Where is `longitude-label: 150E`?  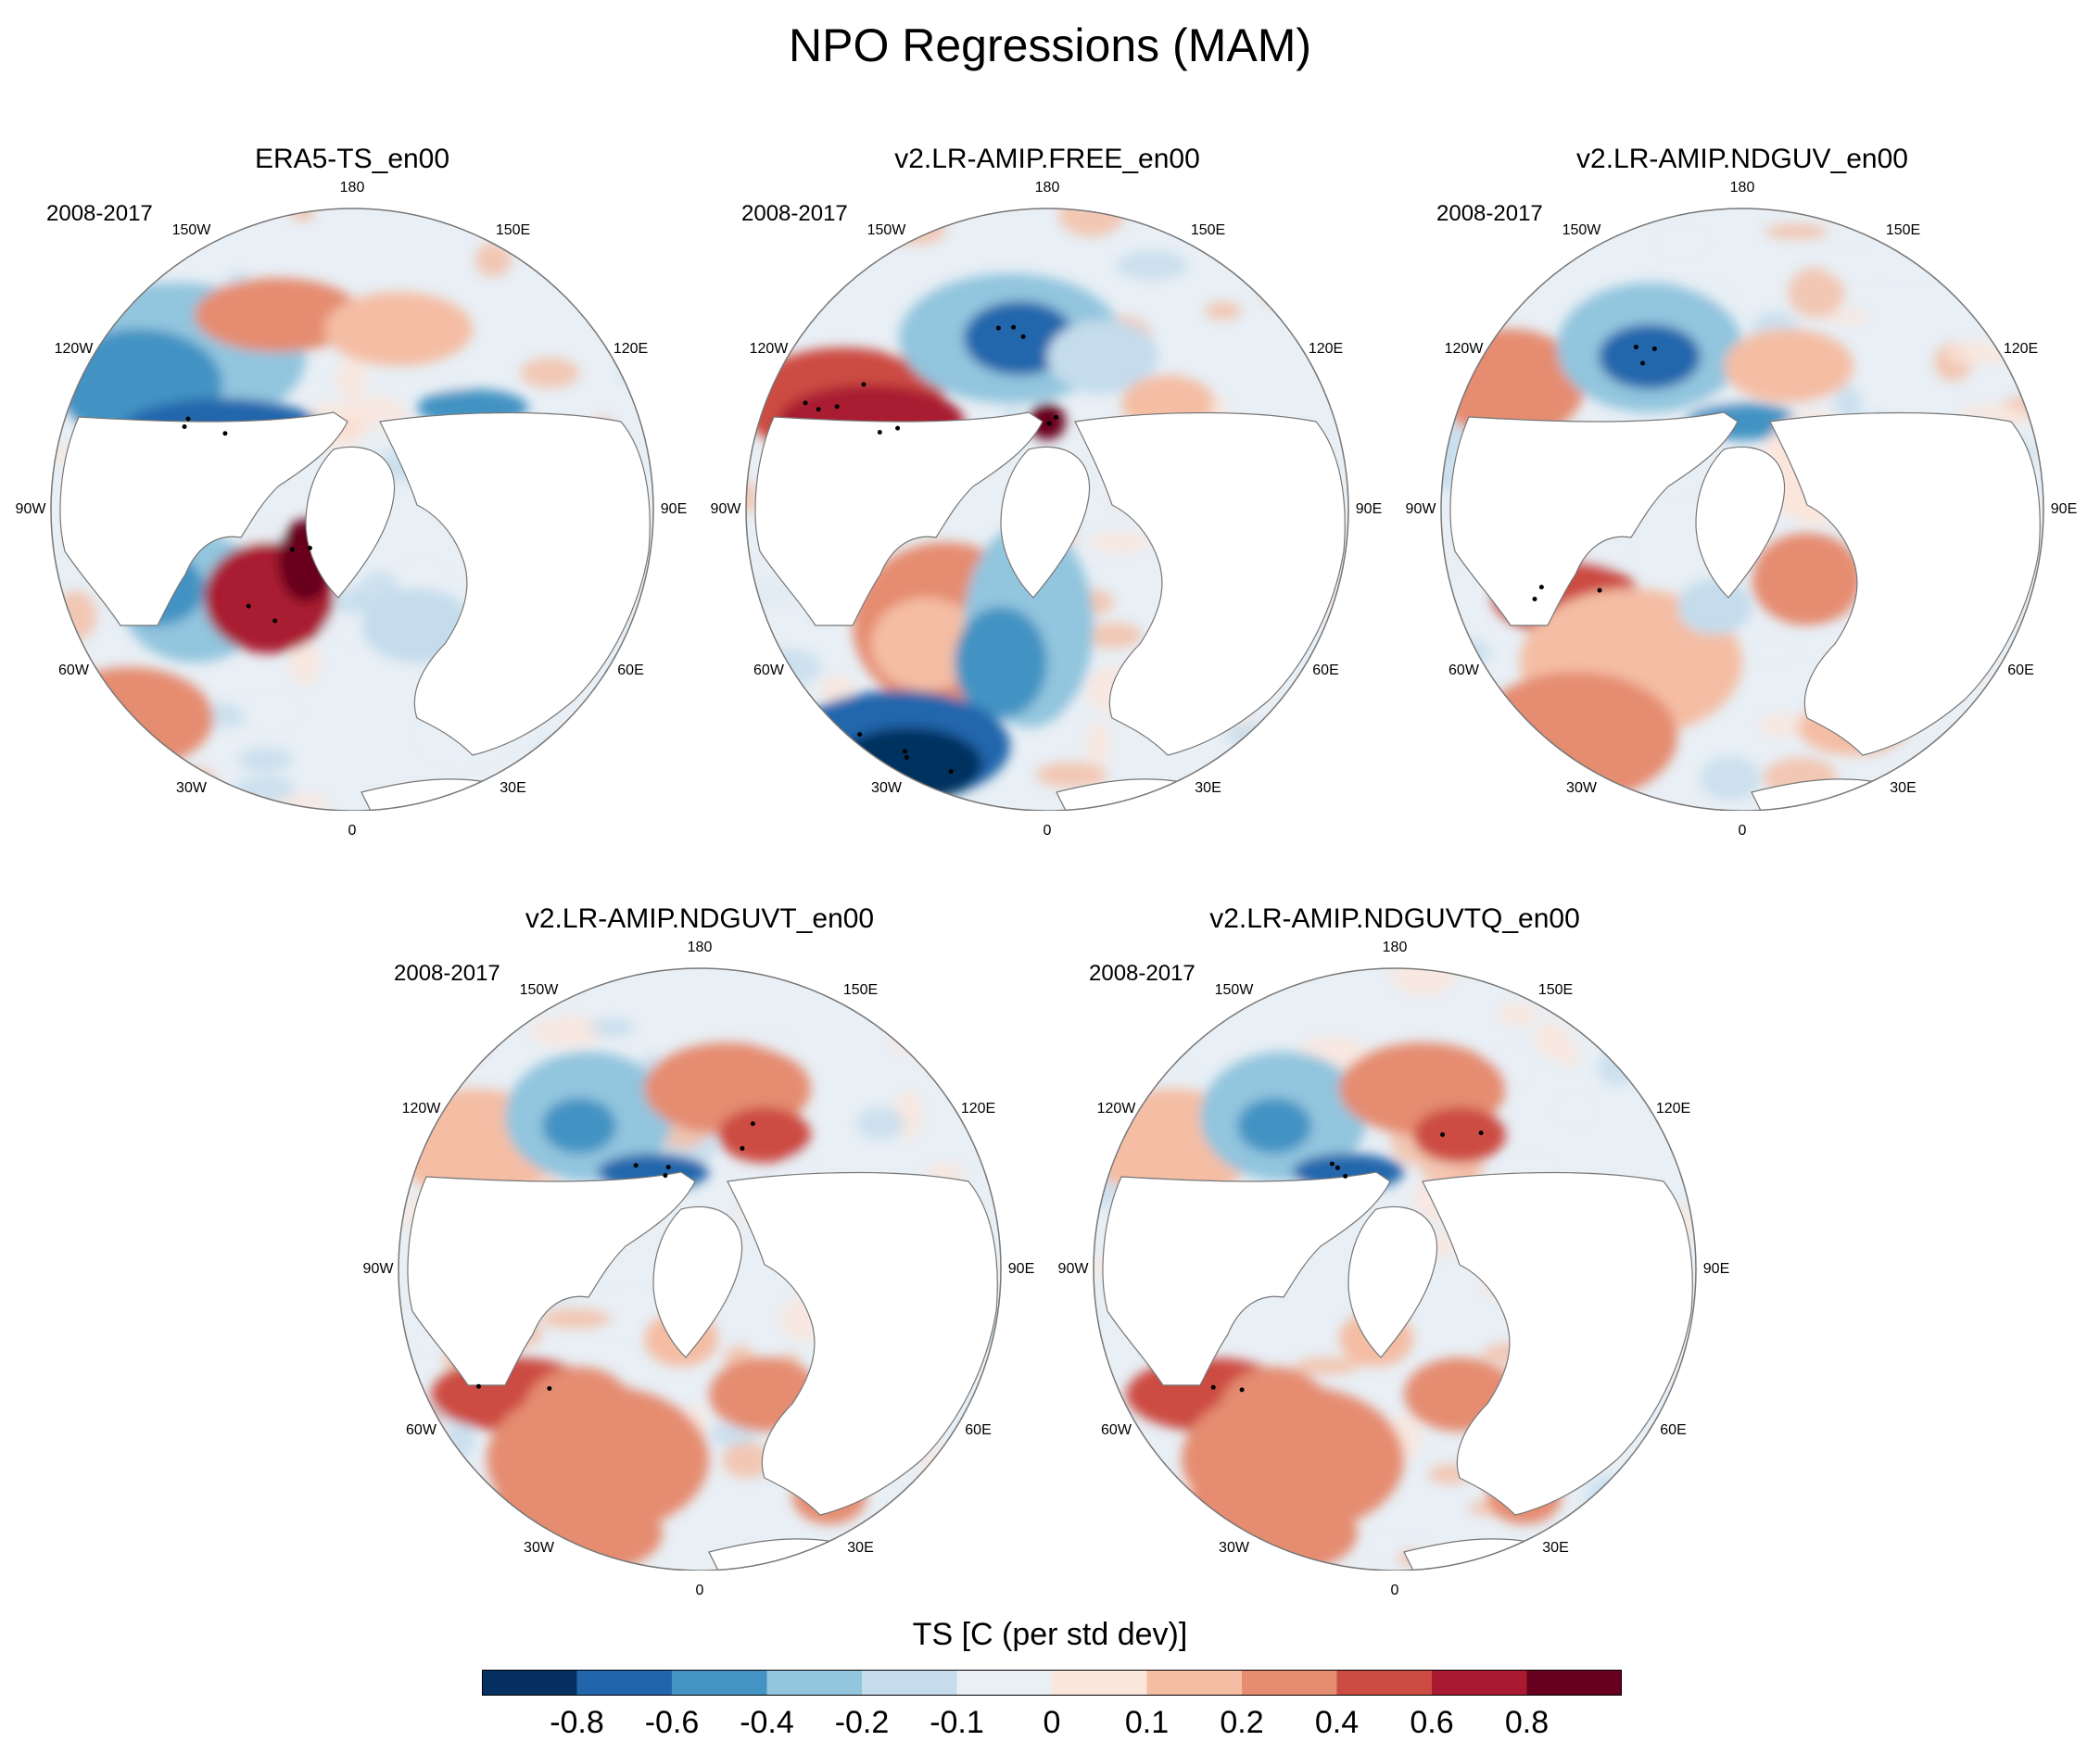
longitude-label: 150E is located at coordinates (513, 230).